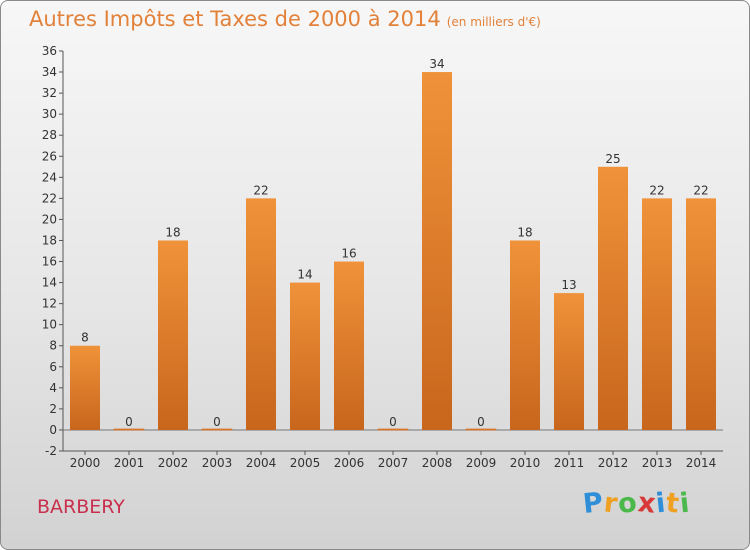 Image resolution: width=750 pixels, height=550 pixels. What do you see at coordinates (481, 422) in the screenshot?
I see `data-label-2009: 0` at bounding box center [481, 422].